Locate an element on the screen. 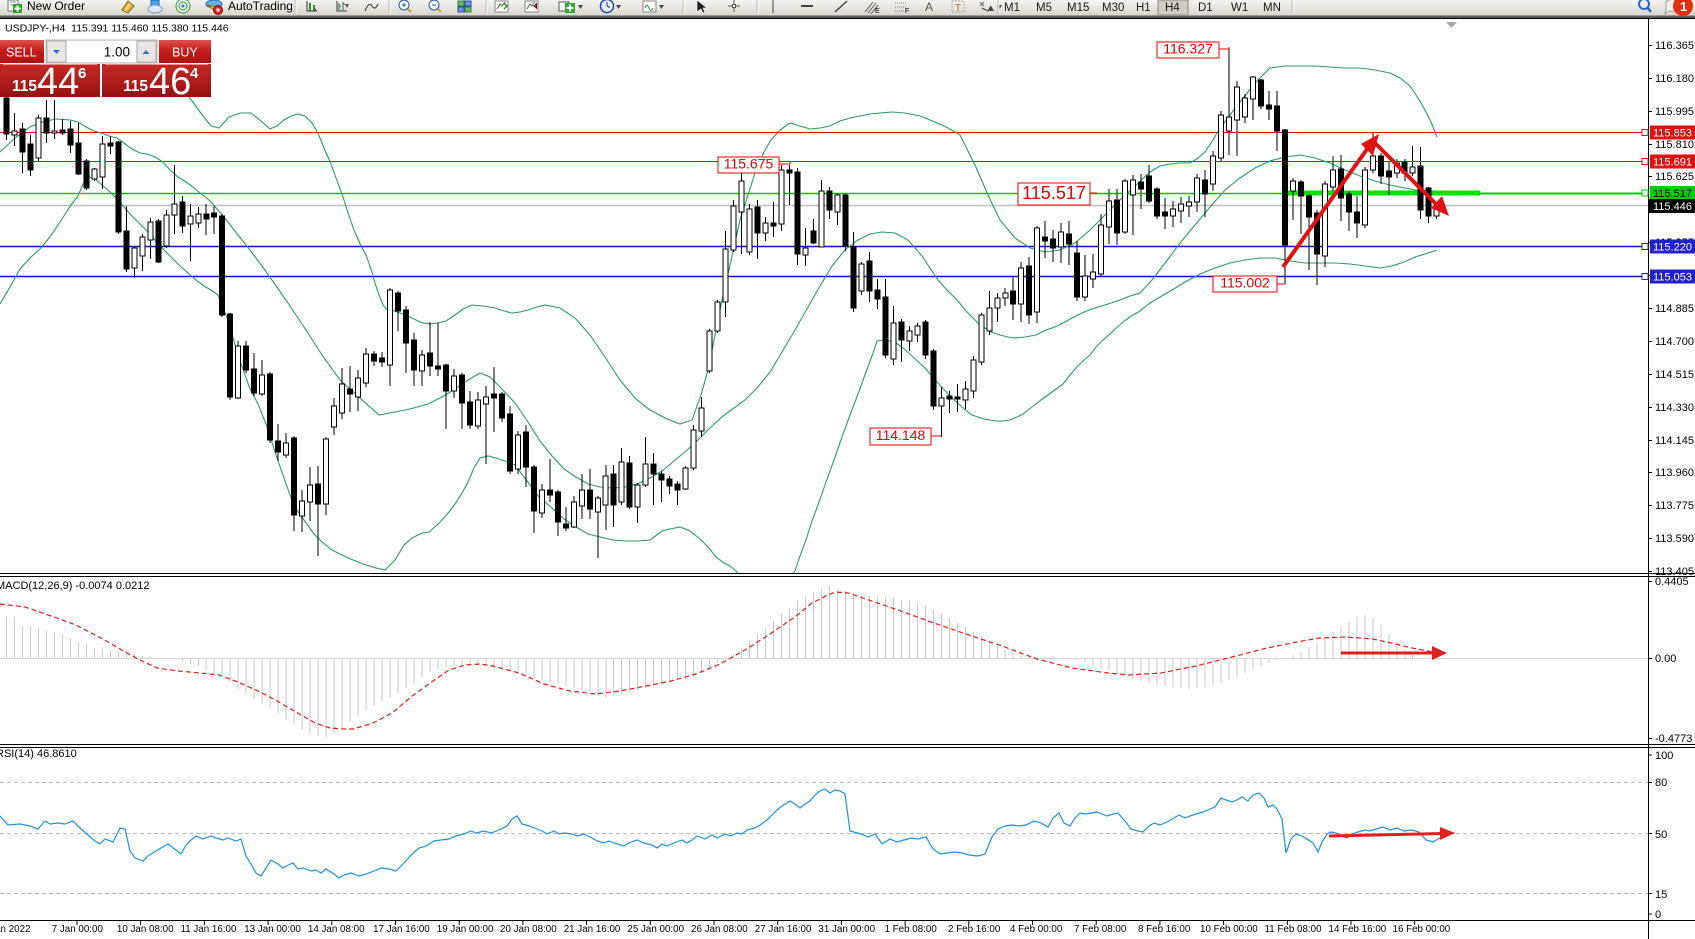 This screenshot has width=1695, height=939. svg-text: 115.853 is located at coordinates (1672, 134).